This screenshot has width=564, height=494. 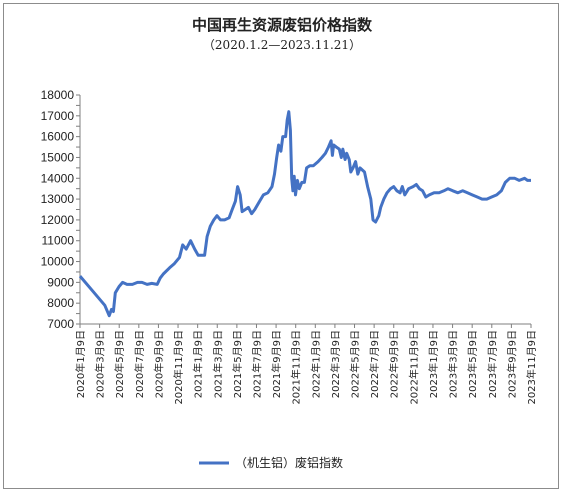 I want to click on x-tick-label: 2023年9月9日, so click(x=511, y=364).